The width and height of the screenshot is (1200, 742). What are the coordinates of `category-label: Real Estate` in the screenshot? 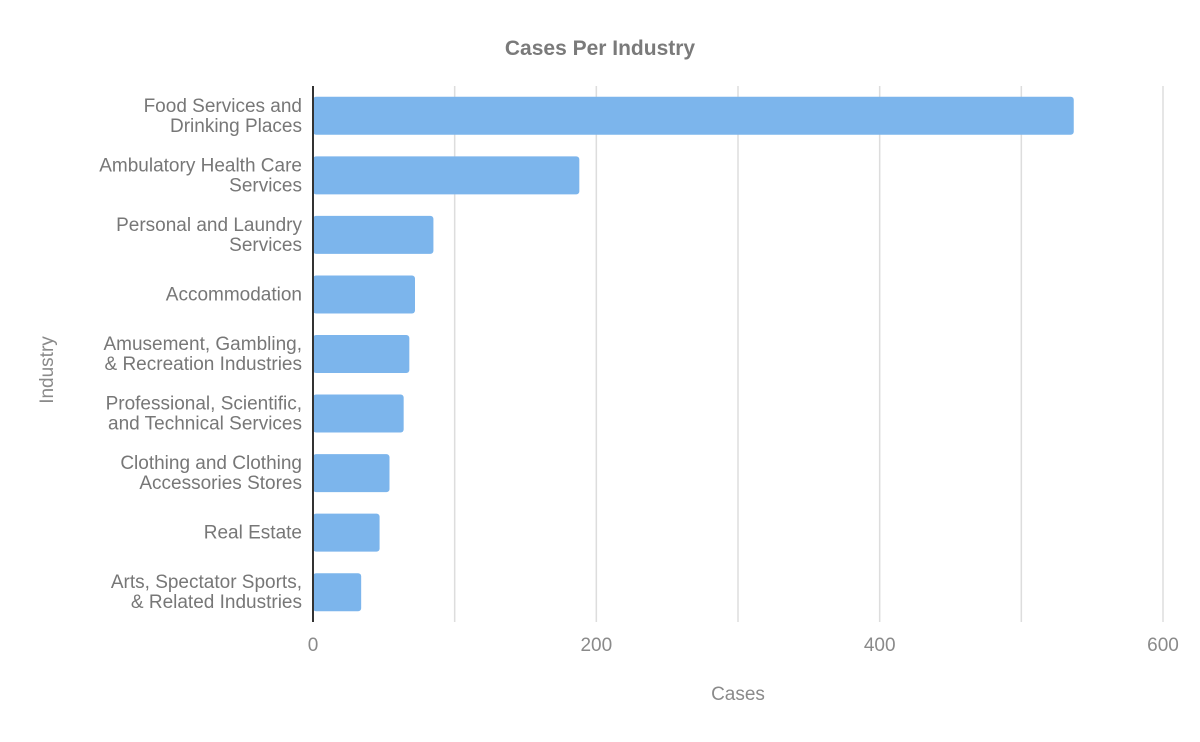 It's located at (253, 533).